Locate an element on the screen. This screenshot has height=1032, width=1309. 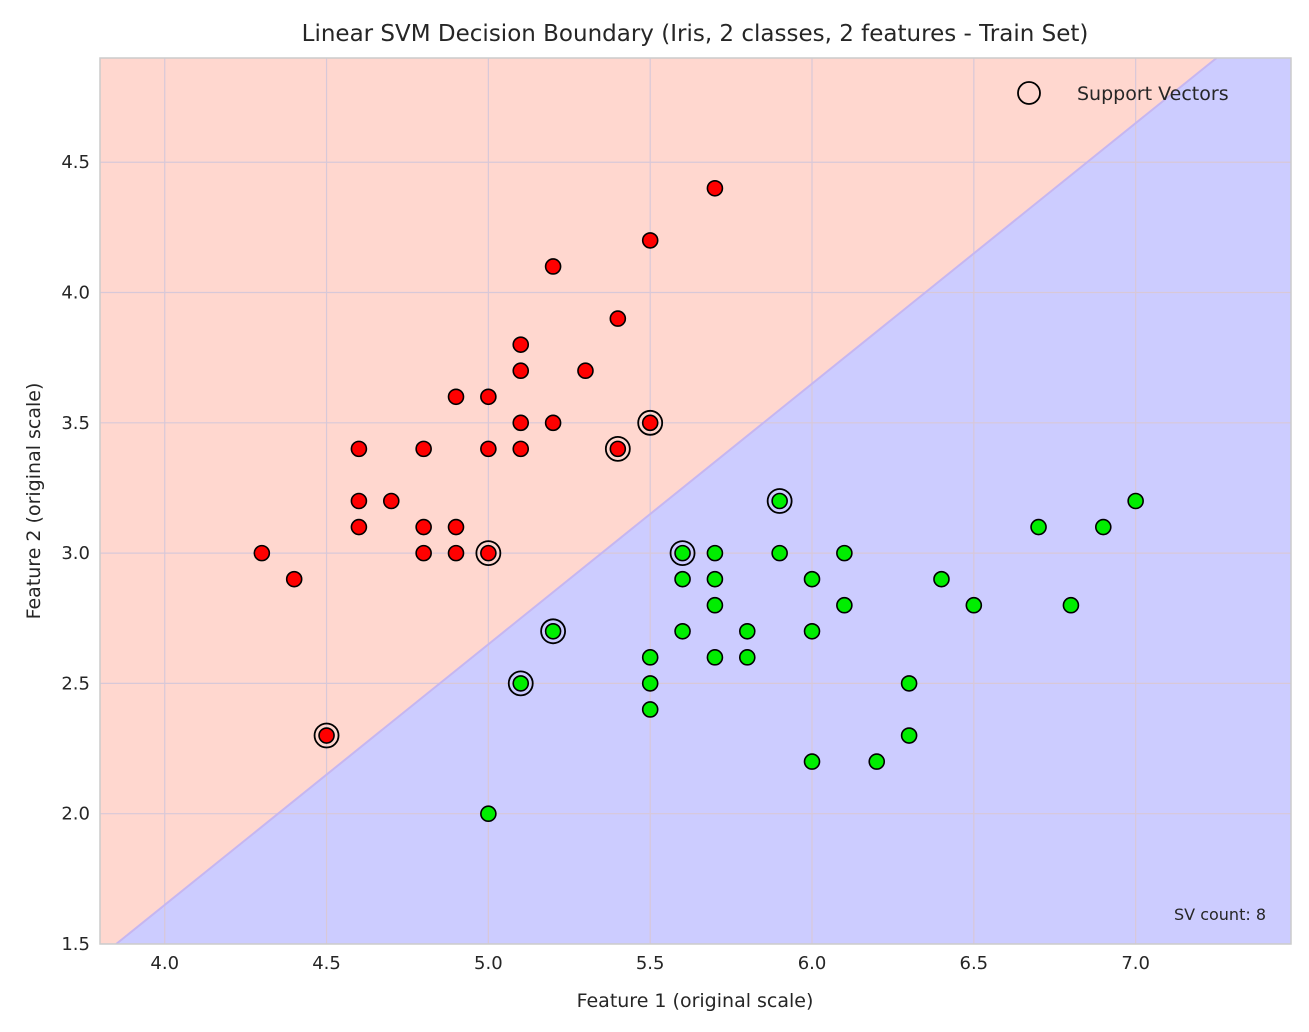
y-tick-label: 1.5 is located at coordinates (75, 944).